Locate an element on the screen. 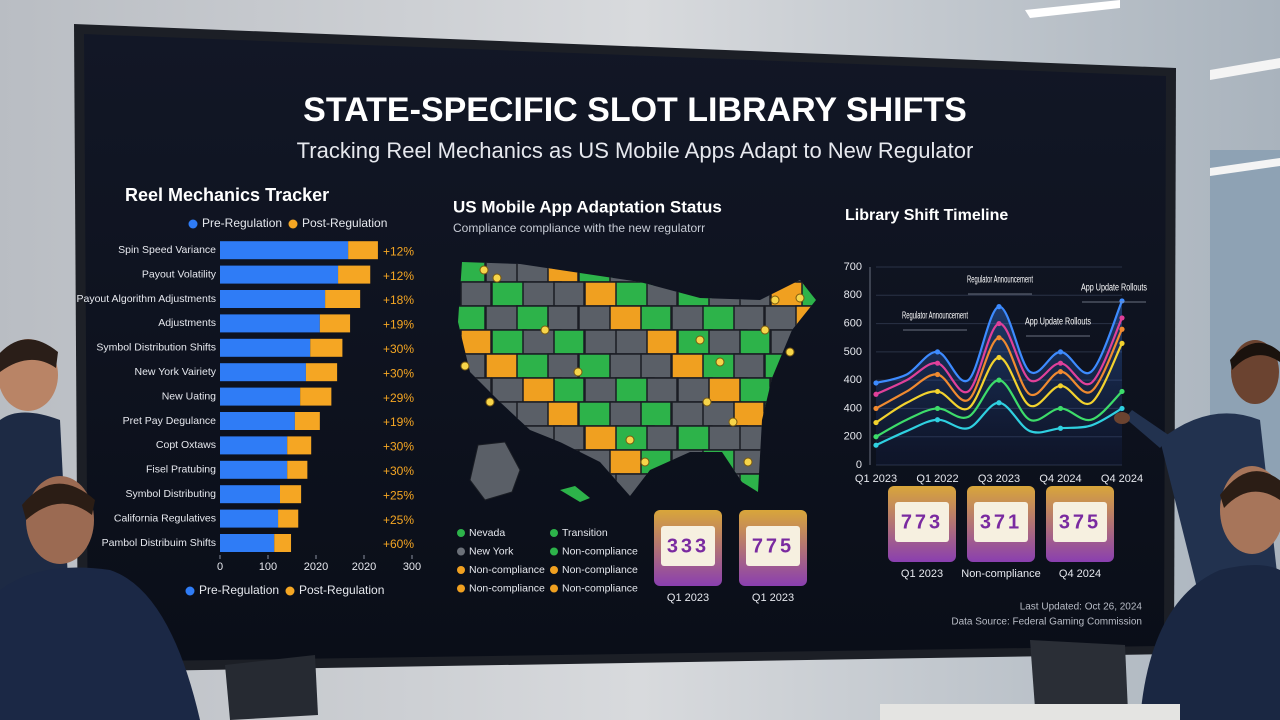 Image resolution: width=1280 pixels, height=720 pixels. legend-label: Pre-Regulation is located at coordinates (242, 223).